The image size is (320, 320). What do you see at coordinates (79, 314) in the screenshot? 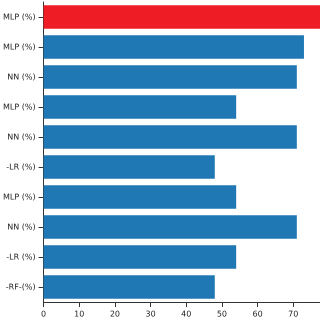
I see `x-tick-label: 10` at bounding box center [79, 314].